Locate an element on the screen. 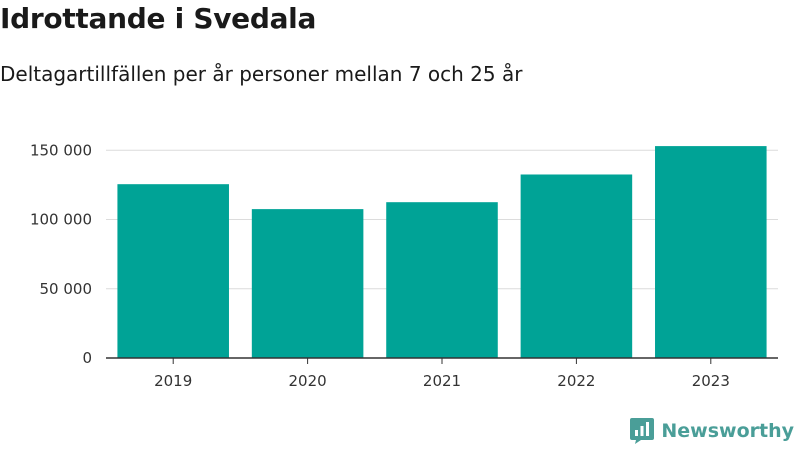 This screenshot has height=450, width=800. brand-name: Newsworthy is located at coordinates (727, 431).